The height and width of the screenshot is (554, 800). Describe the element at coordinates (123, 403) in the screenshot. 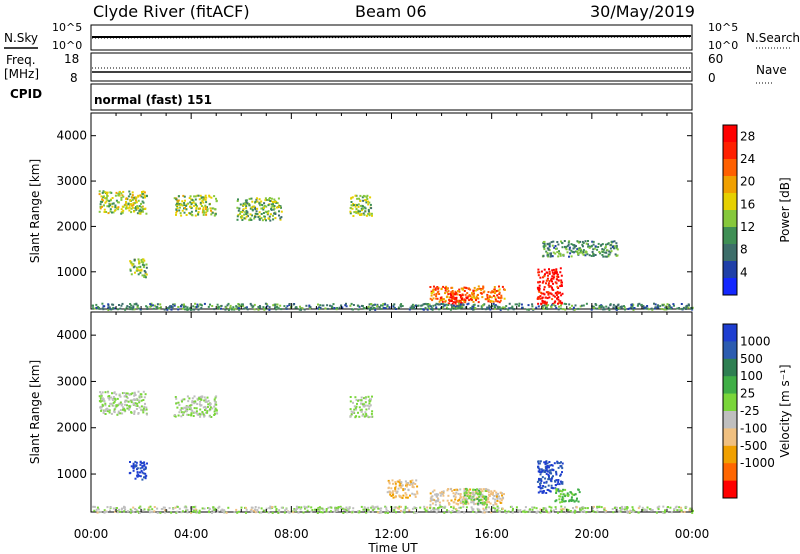

I see `scatter-region` at that location.